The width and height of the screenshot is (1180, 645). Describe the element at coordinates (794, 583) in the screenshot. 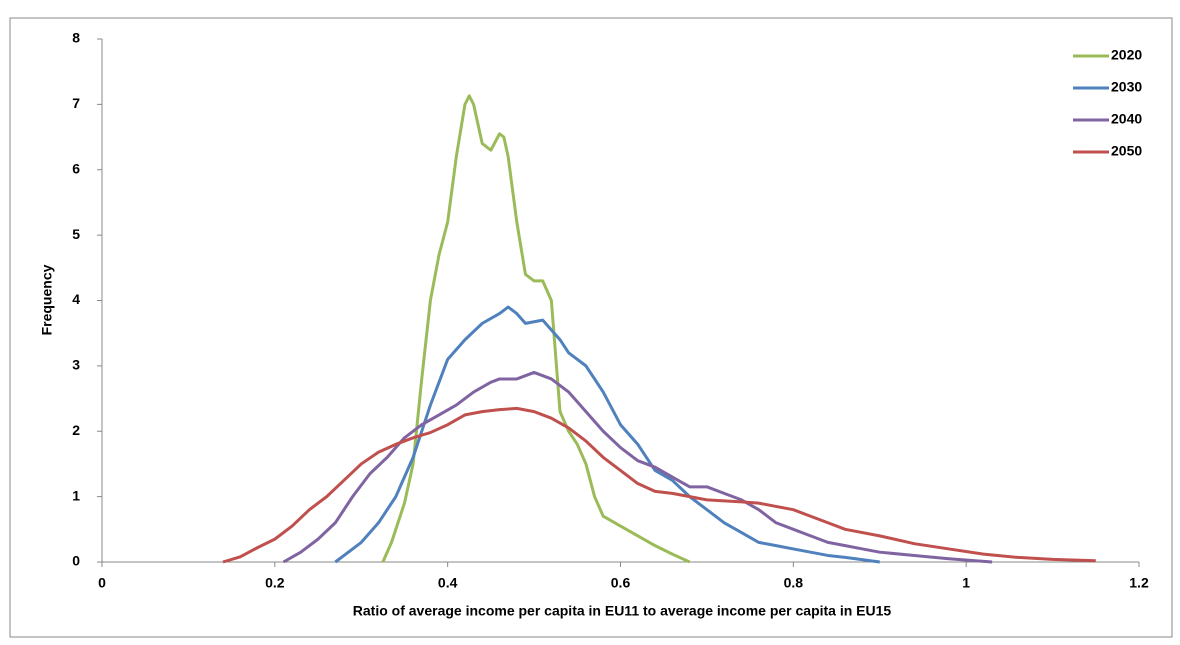

I see `x-tick-label: 0.8` at that location.